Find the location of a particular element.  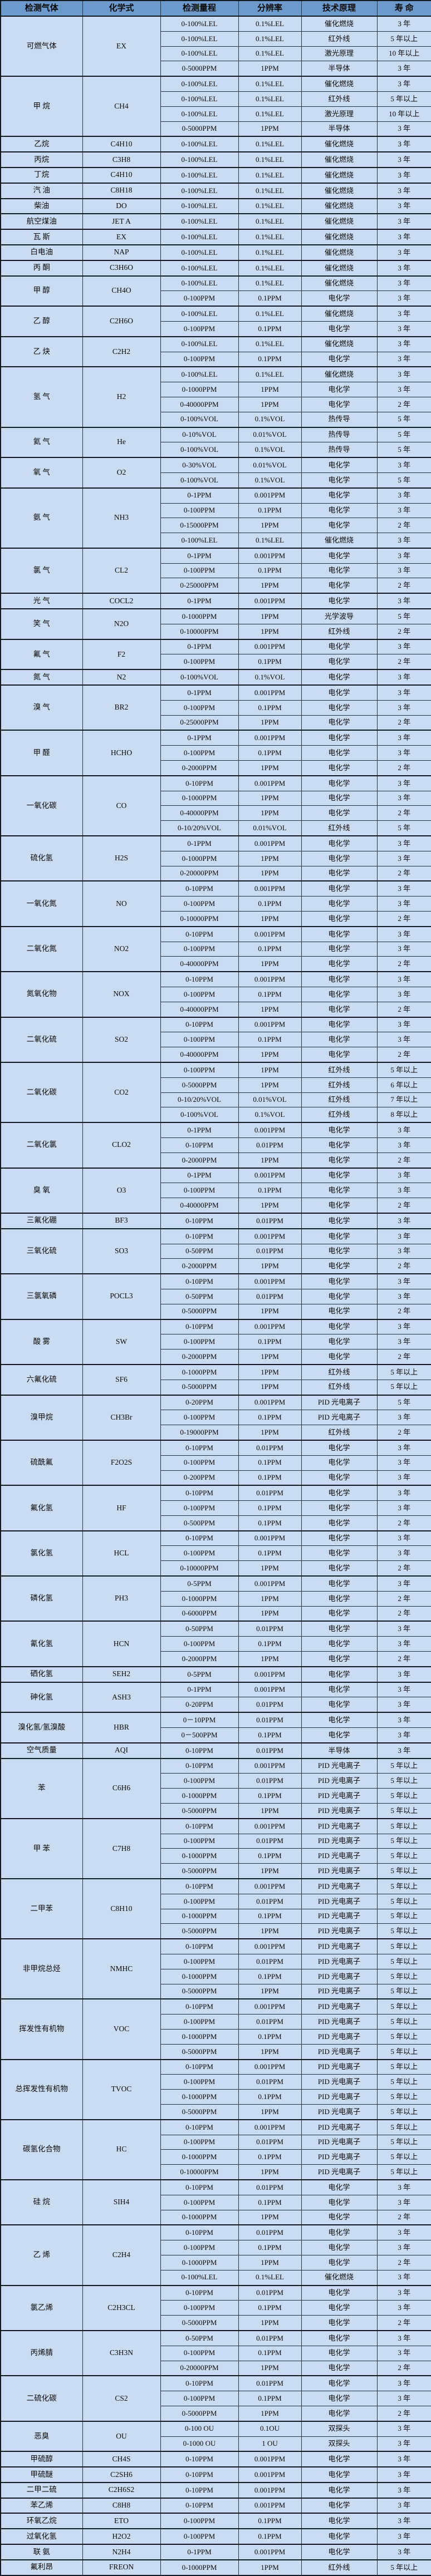

gas-name-cell: 恶臭 is located at coordinates (41, 2436).